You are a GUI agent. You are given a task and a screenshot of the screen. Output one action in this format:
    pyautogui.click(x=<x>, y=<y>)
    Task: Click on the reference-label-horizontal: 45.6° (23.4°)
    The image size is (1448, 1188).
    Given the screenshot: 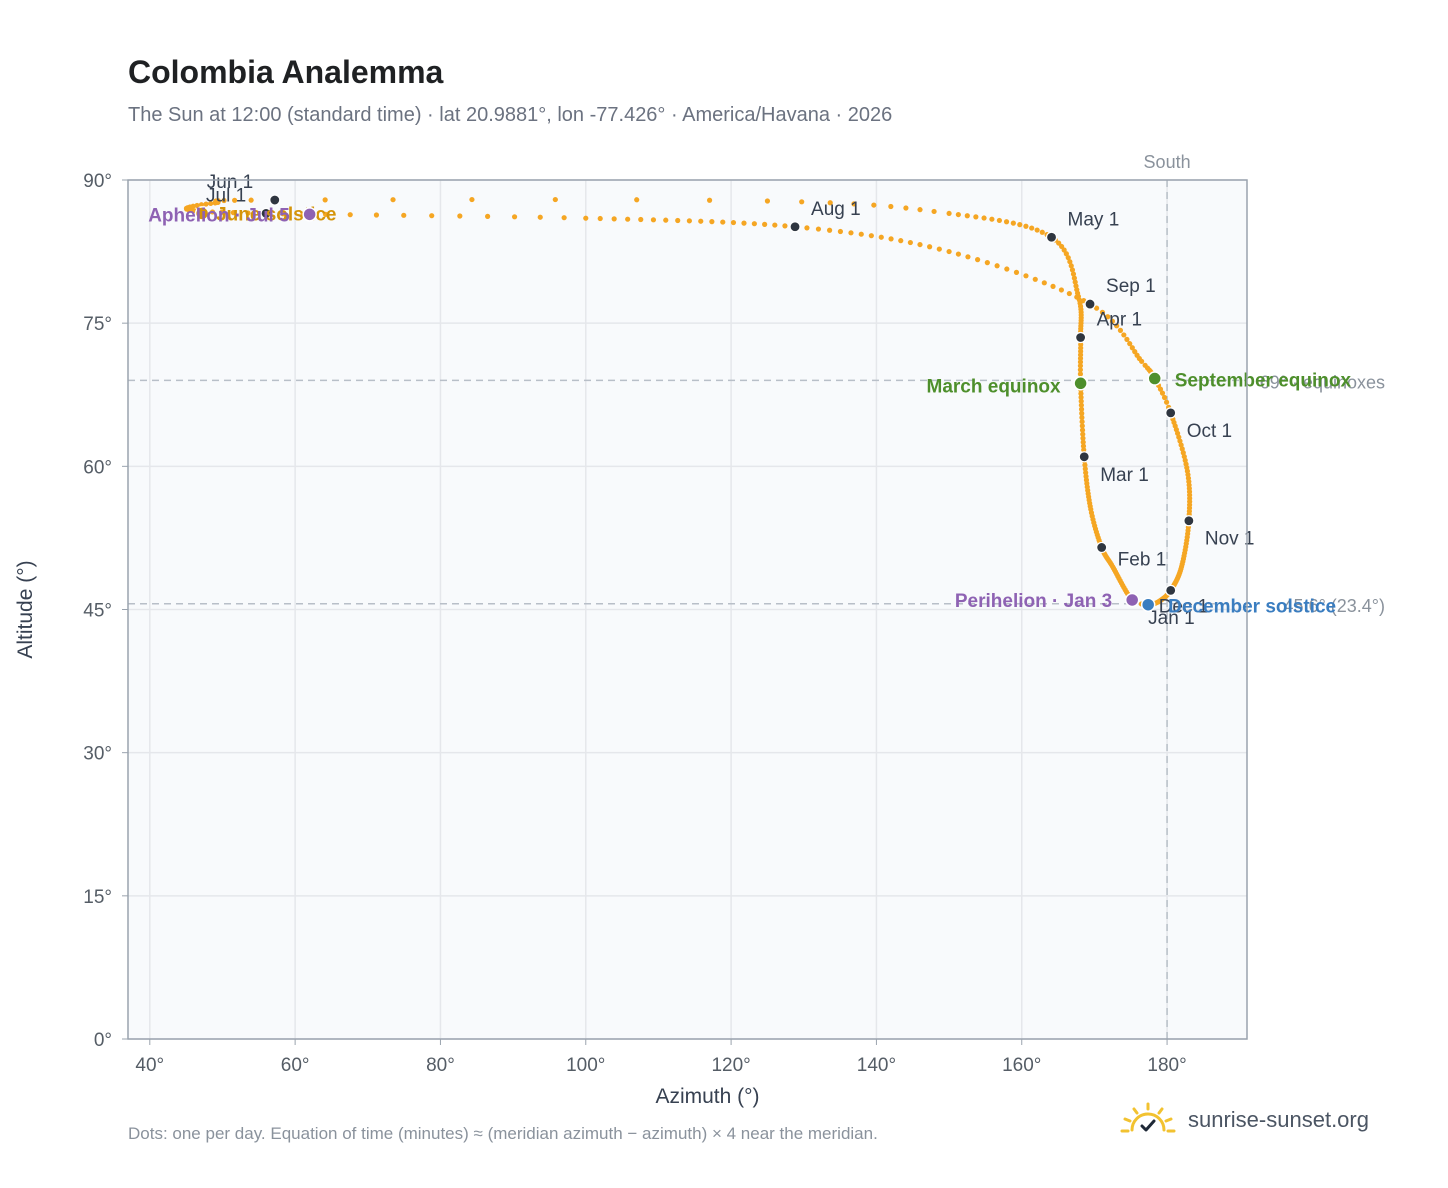 What is the action you would take?
    pyautogui.click(x=1334, y=606)
    